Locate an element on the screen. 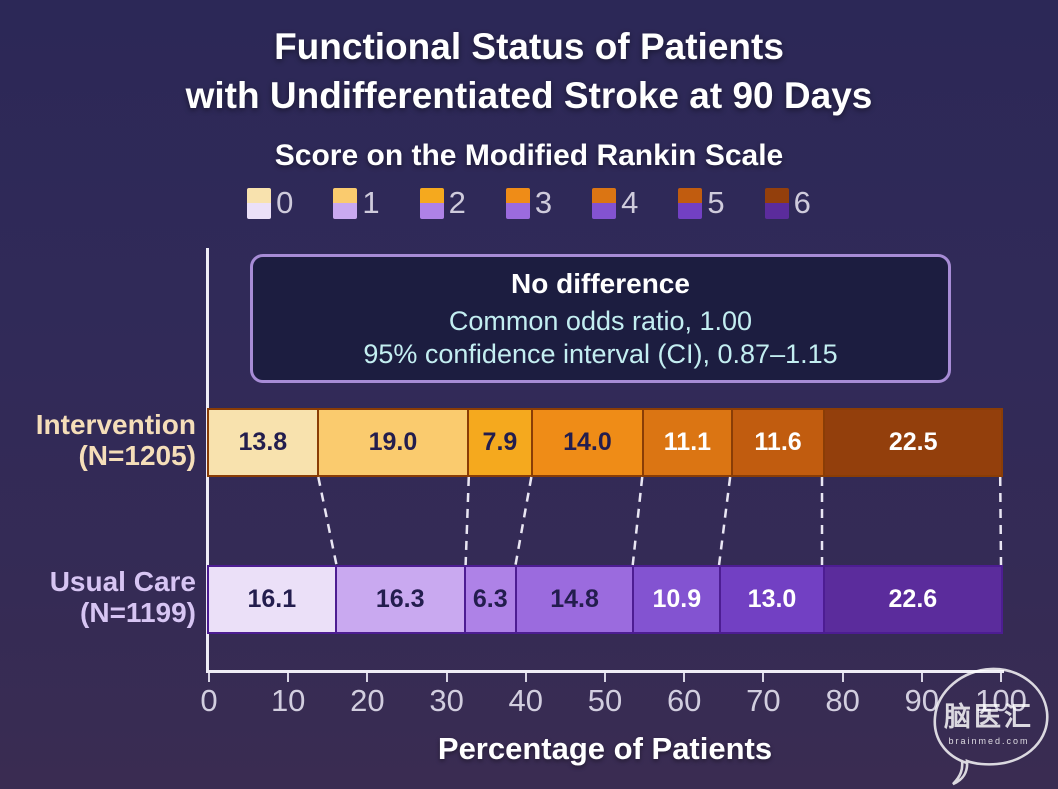 The image size is (1058, 789). usual-care-stacked-bar: 16.1 16.3 6.3 14.8 10.9 13.0 22.6 is located at coordinates (605, 599).